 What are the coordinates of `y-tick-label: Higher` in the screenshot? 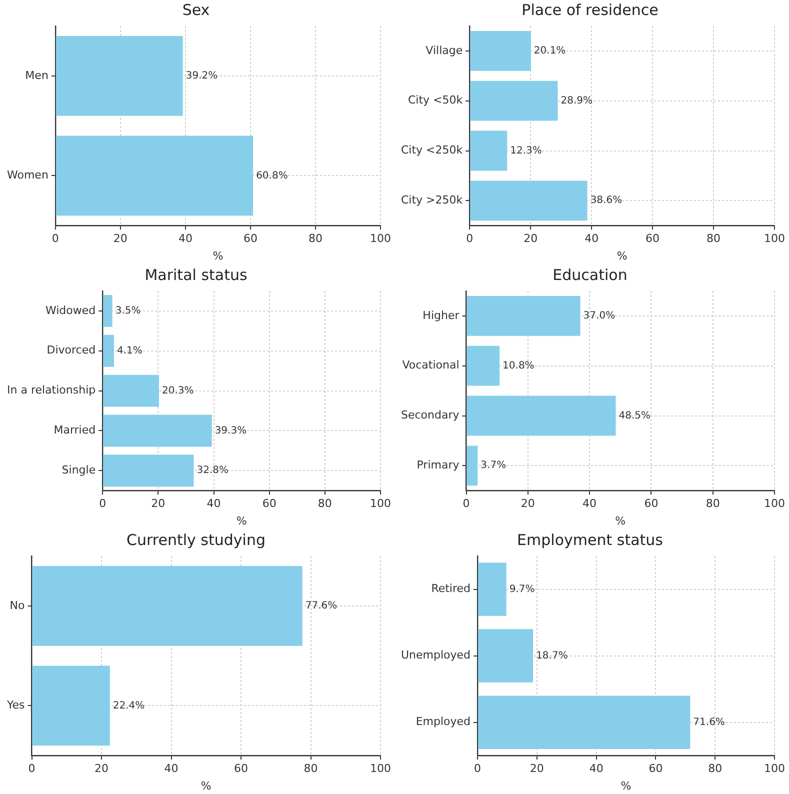 It's located at (441, 315).